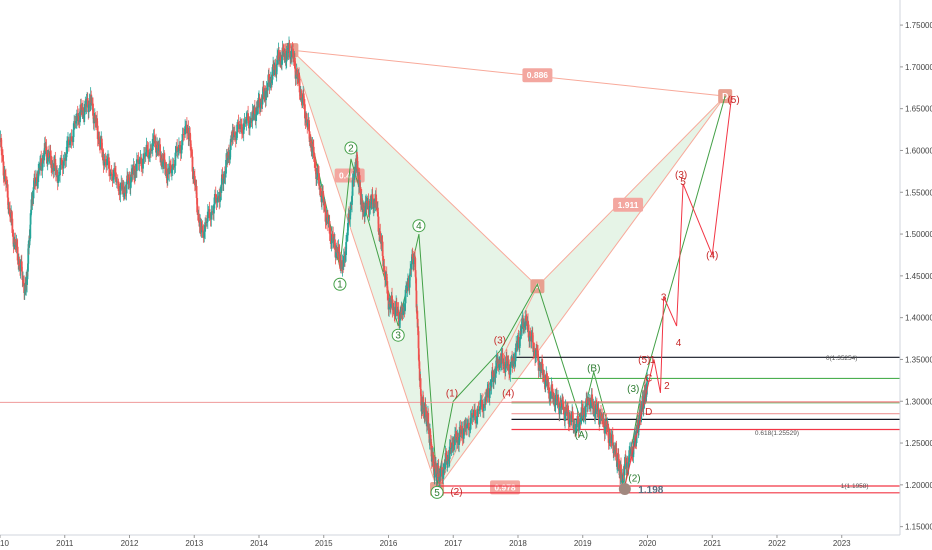 This screenshot has width=932, height=550. Describe the element at coordinates (733, 100) in the screenshot. I see `wave-label-red: (5)` at that location.